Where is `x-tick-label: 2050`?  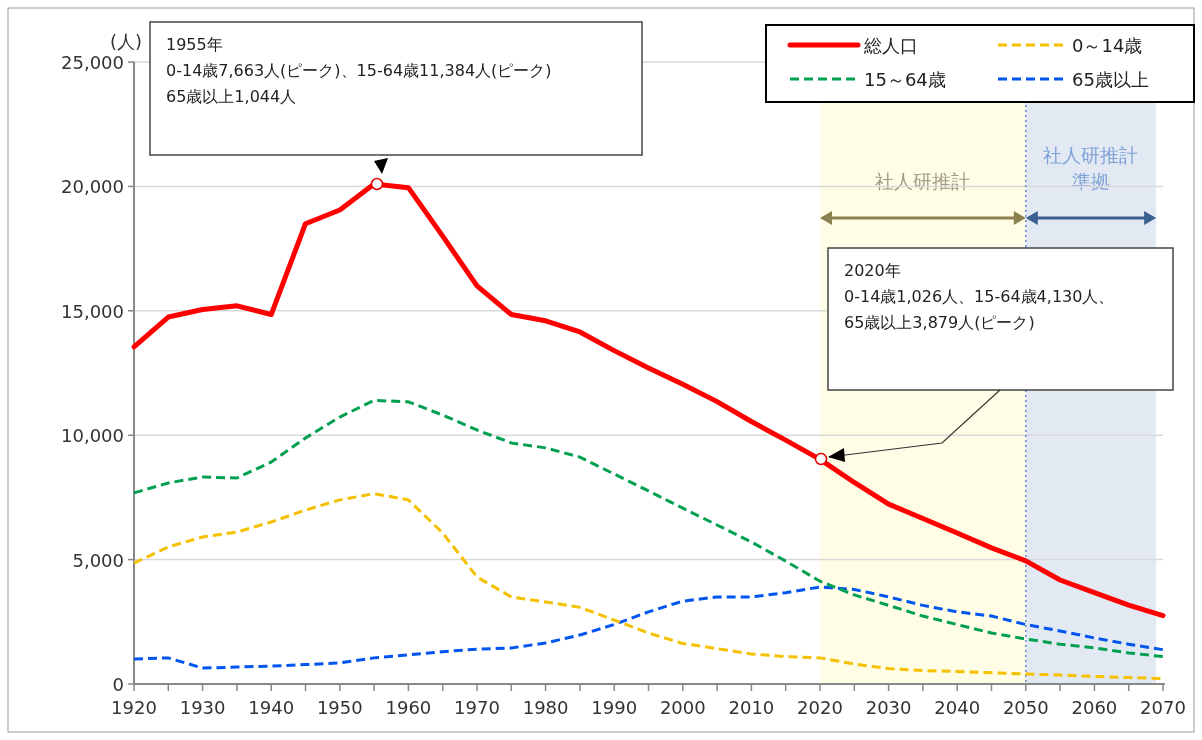 x-tick-label: 2050 is located at coordinates (1025, 707).